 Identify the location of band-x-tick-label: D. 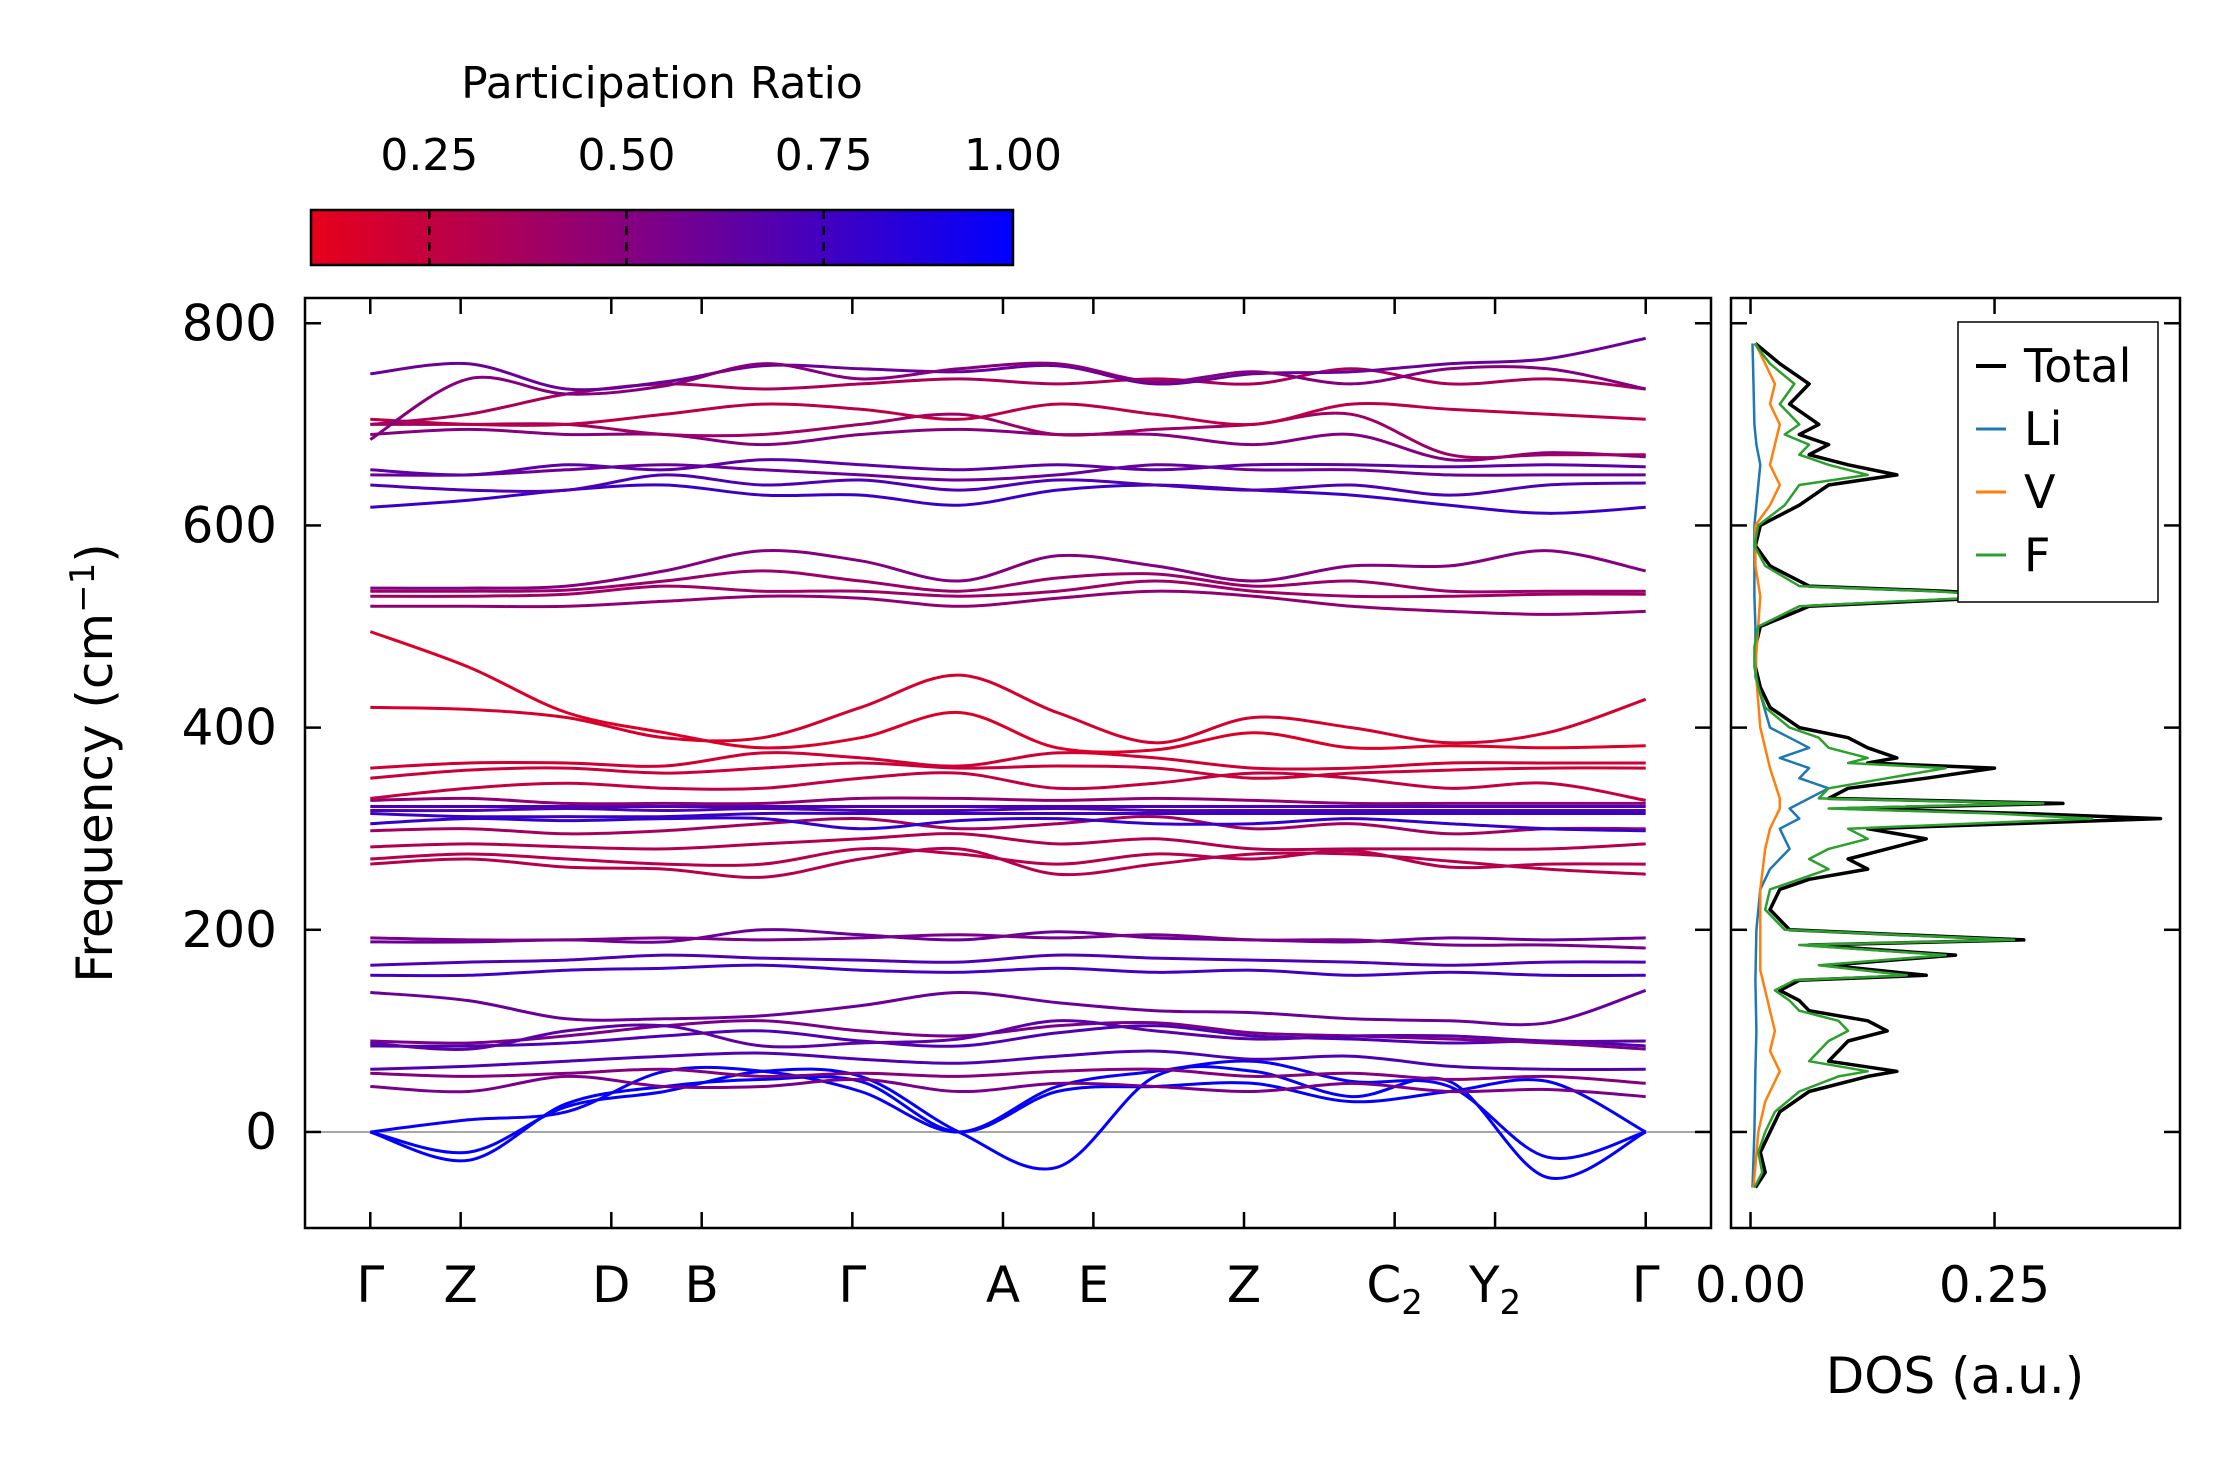
(611, 1285).